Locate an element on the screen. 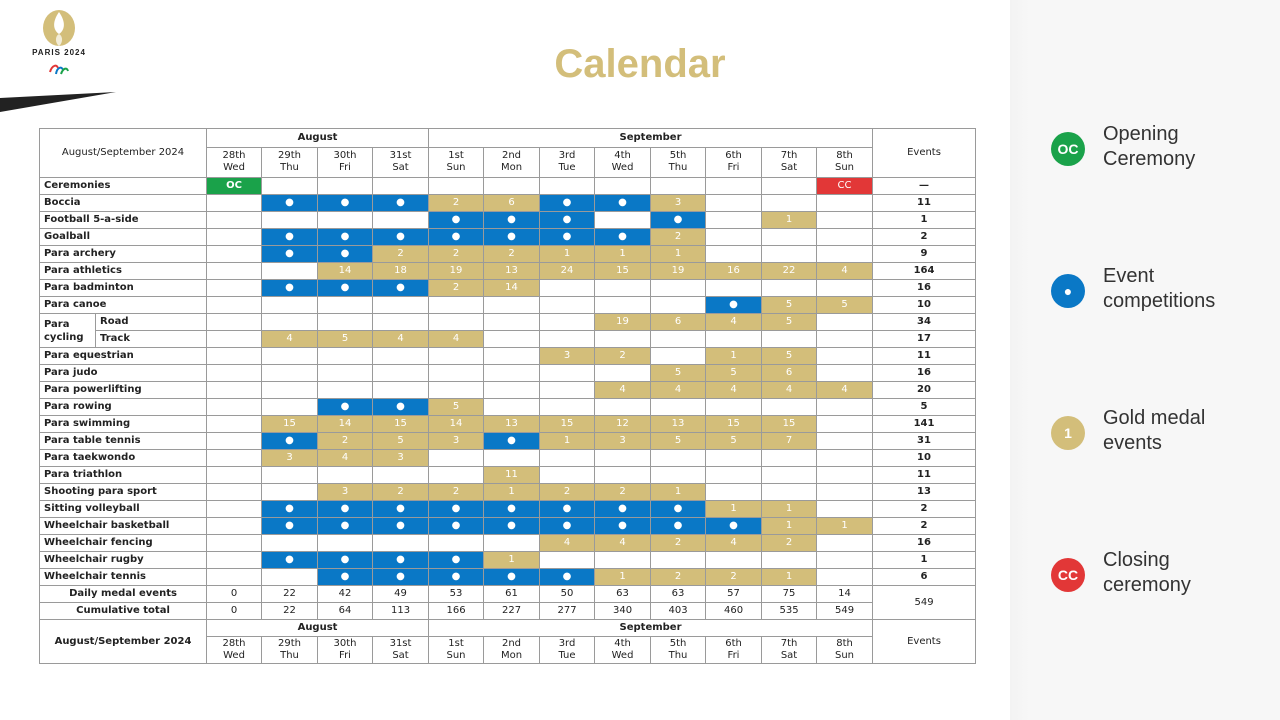  table-row: Track 4 5 4 4 17 is located at coordinates (508, 339).